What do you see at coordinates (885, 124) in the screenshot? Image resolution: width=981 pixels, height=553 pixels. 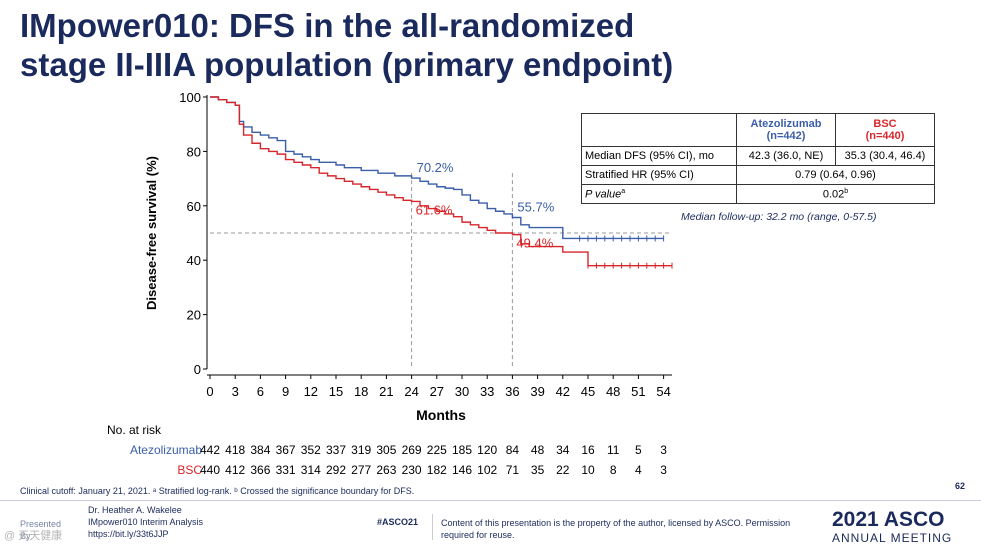 I see `table-header-bsc-name: BSC` at bounding box center [885, 124].